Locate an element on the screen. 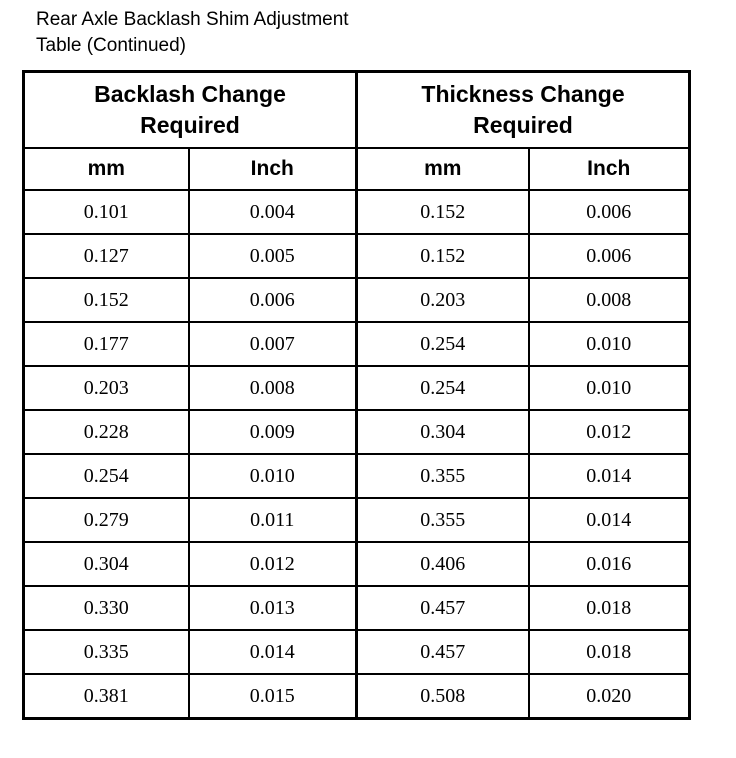  cell-backlash-mm: 0.152 is located at coordinates (106, 300).